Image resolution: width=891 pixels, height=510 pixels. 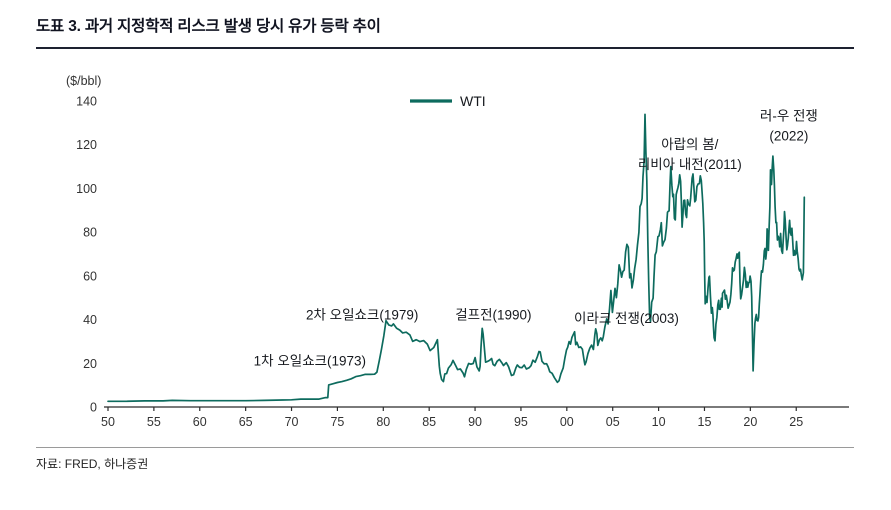 What do you see at coordinates (475, 422) in the screenshot?
I see `x-tick-label: 90` at bounding box center [475, 422].